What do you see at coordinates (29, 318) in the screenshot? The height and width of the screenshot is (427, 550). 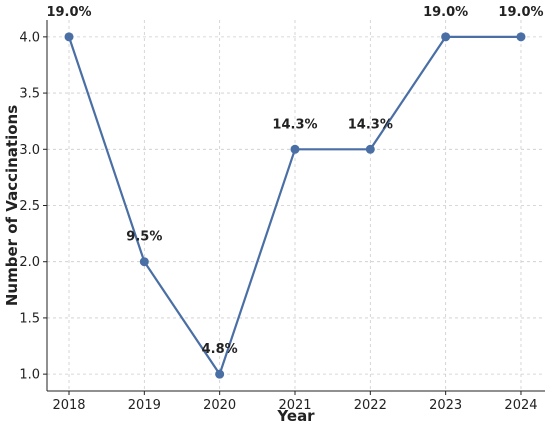 I see `y-tick-label: 1.5` at bounding box center [29, 318].